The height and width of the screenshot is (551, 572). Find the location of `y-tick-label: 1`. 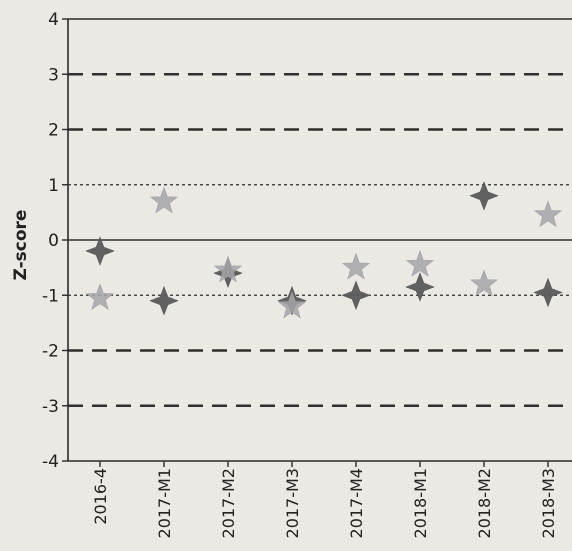

y-tick-label: 1 is located at coordinates (53, 186).